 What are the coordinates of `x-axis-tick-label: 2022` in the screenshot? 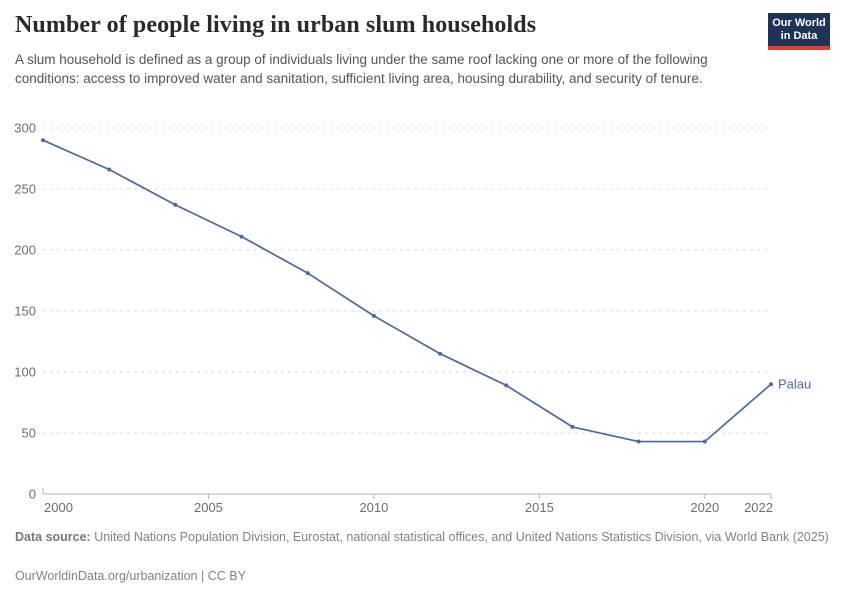 It's located at (758, 507).